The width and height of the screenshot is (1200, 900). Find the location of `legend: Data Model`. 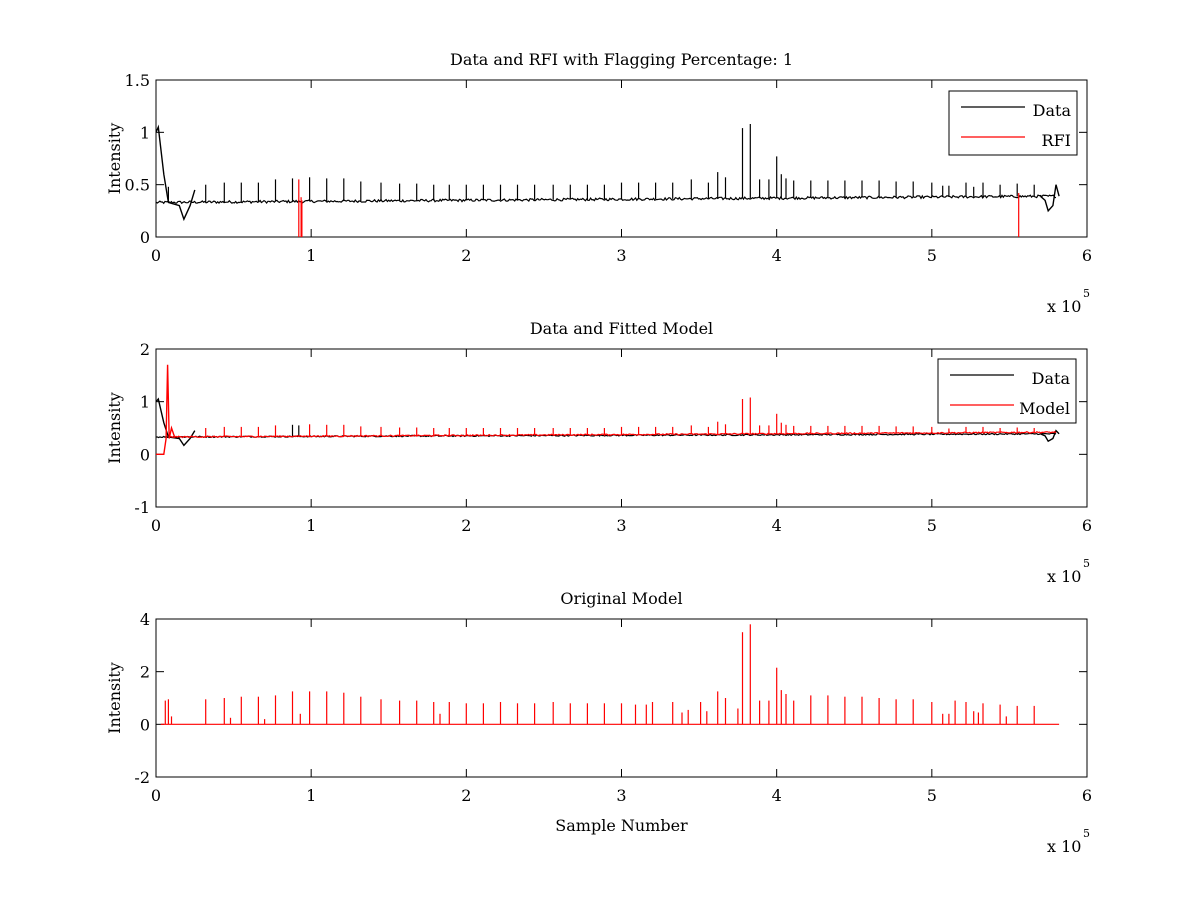

legend: Data Model is located at coordinates (1007, 391).